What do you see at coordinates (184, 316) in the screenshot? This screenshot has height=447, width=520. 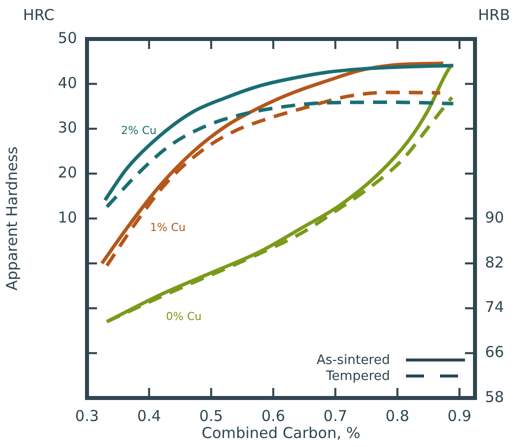 I see `annotation: 0% Cu` at bounding box center [184, 316].